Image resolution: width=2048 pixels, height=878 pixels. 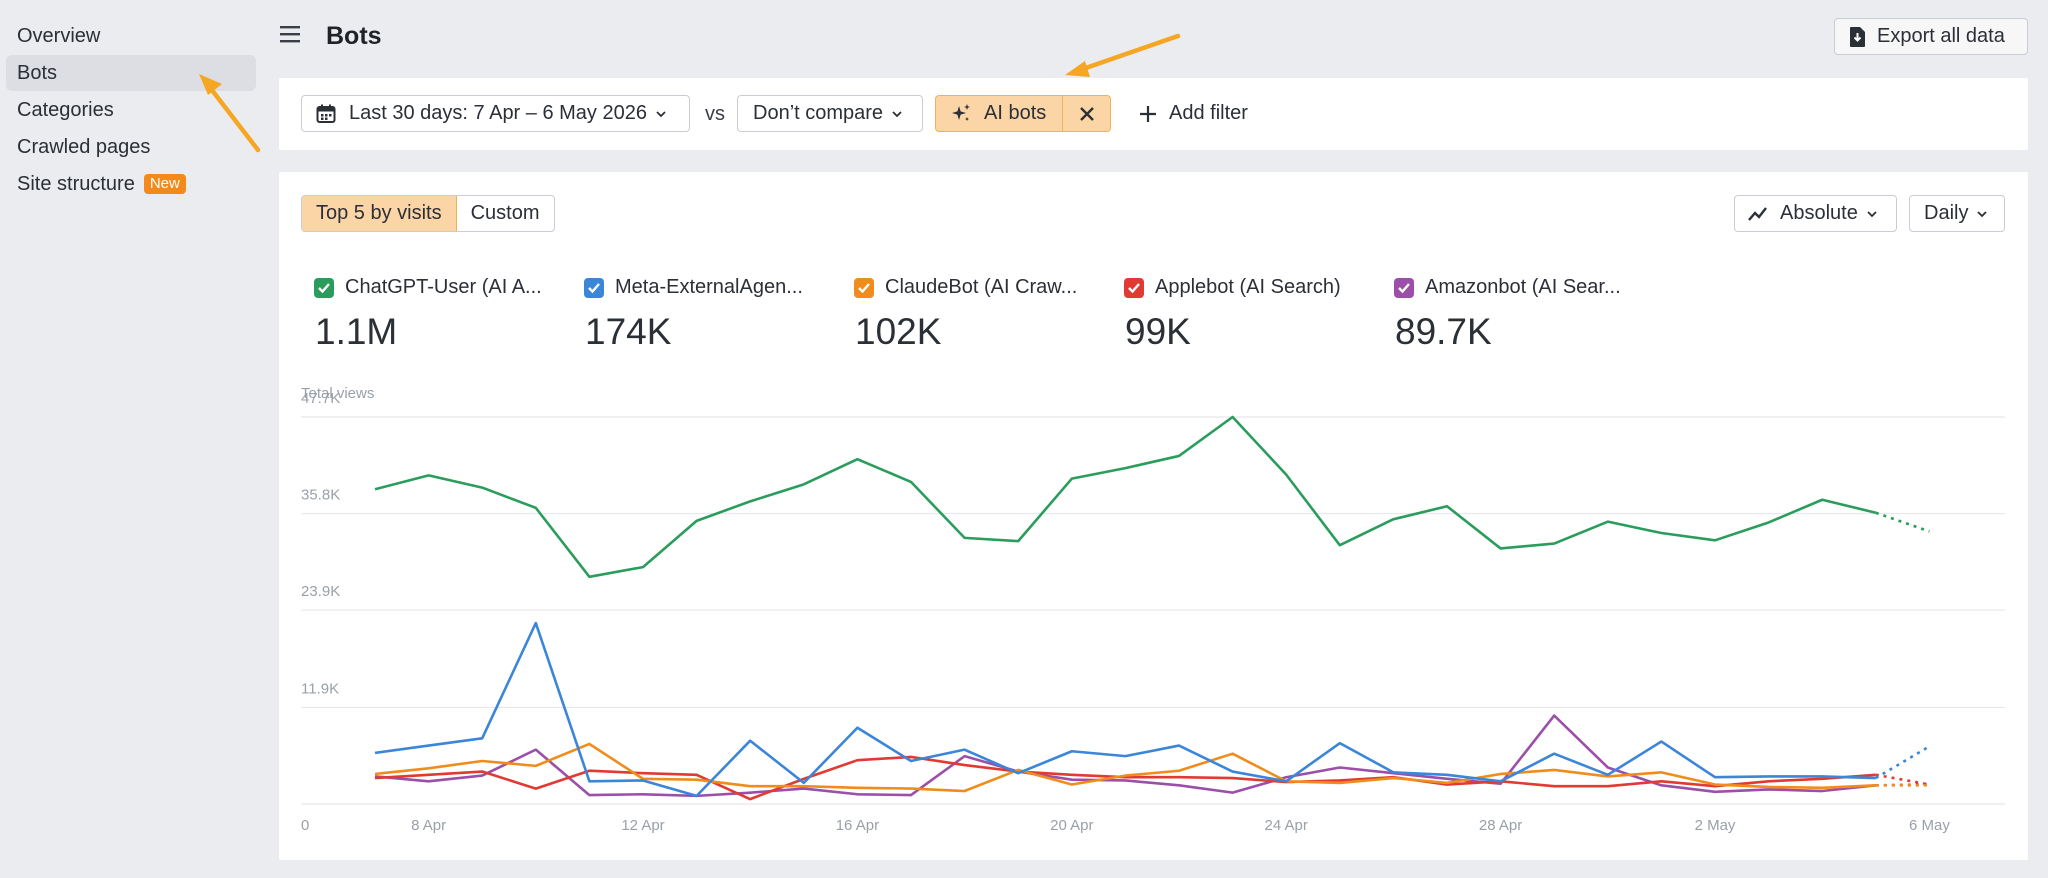 What do you see at coordinates (1148, 113) in the screenshot?
I see `plus-icon` at bounding box center [1148, 113].